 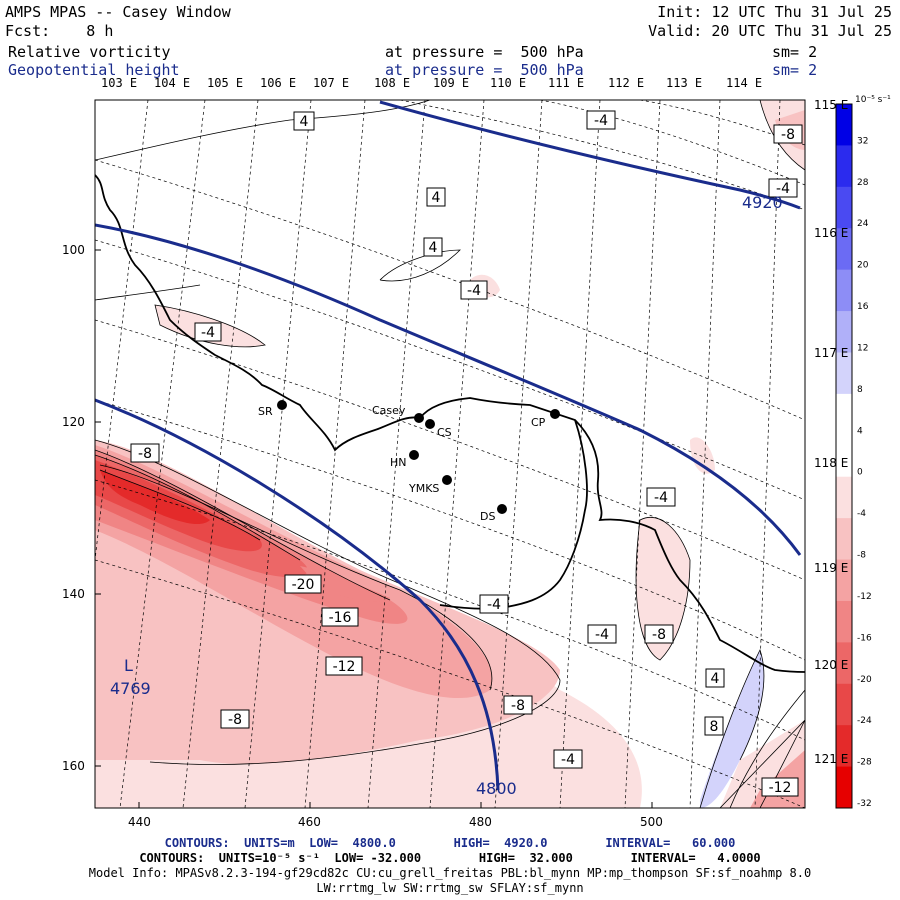 What do you see at coordinates (480, 822) in the screenshot?
I see `x-axis-label: 480` at bounding box center [480, 822].